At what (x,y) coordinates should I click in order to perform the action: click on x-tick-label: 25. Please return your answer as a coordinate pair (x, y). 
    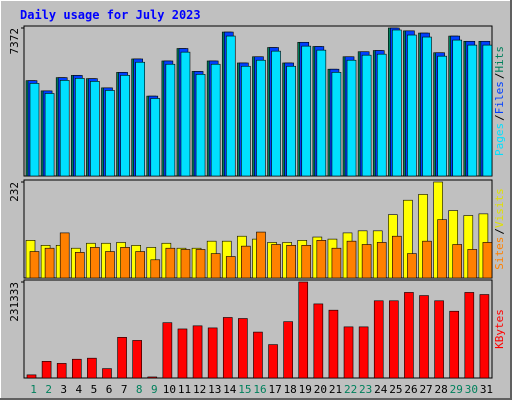
    Looking at the image, I should click on (395, 389).